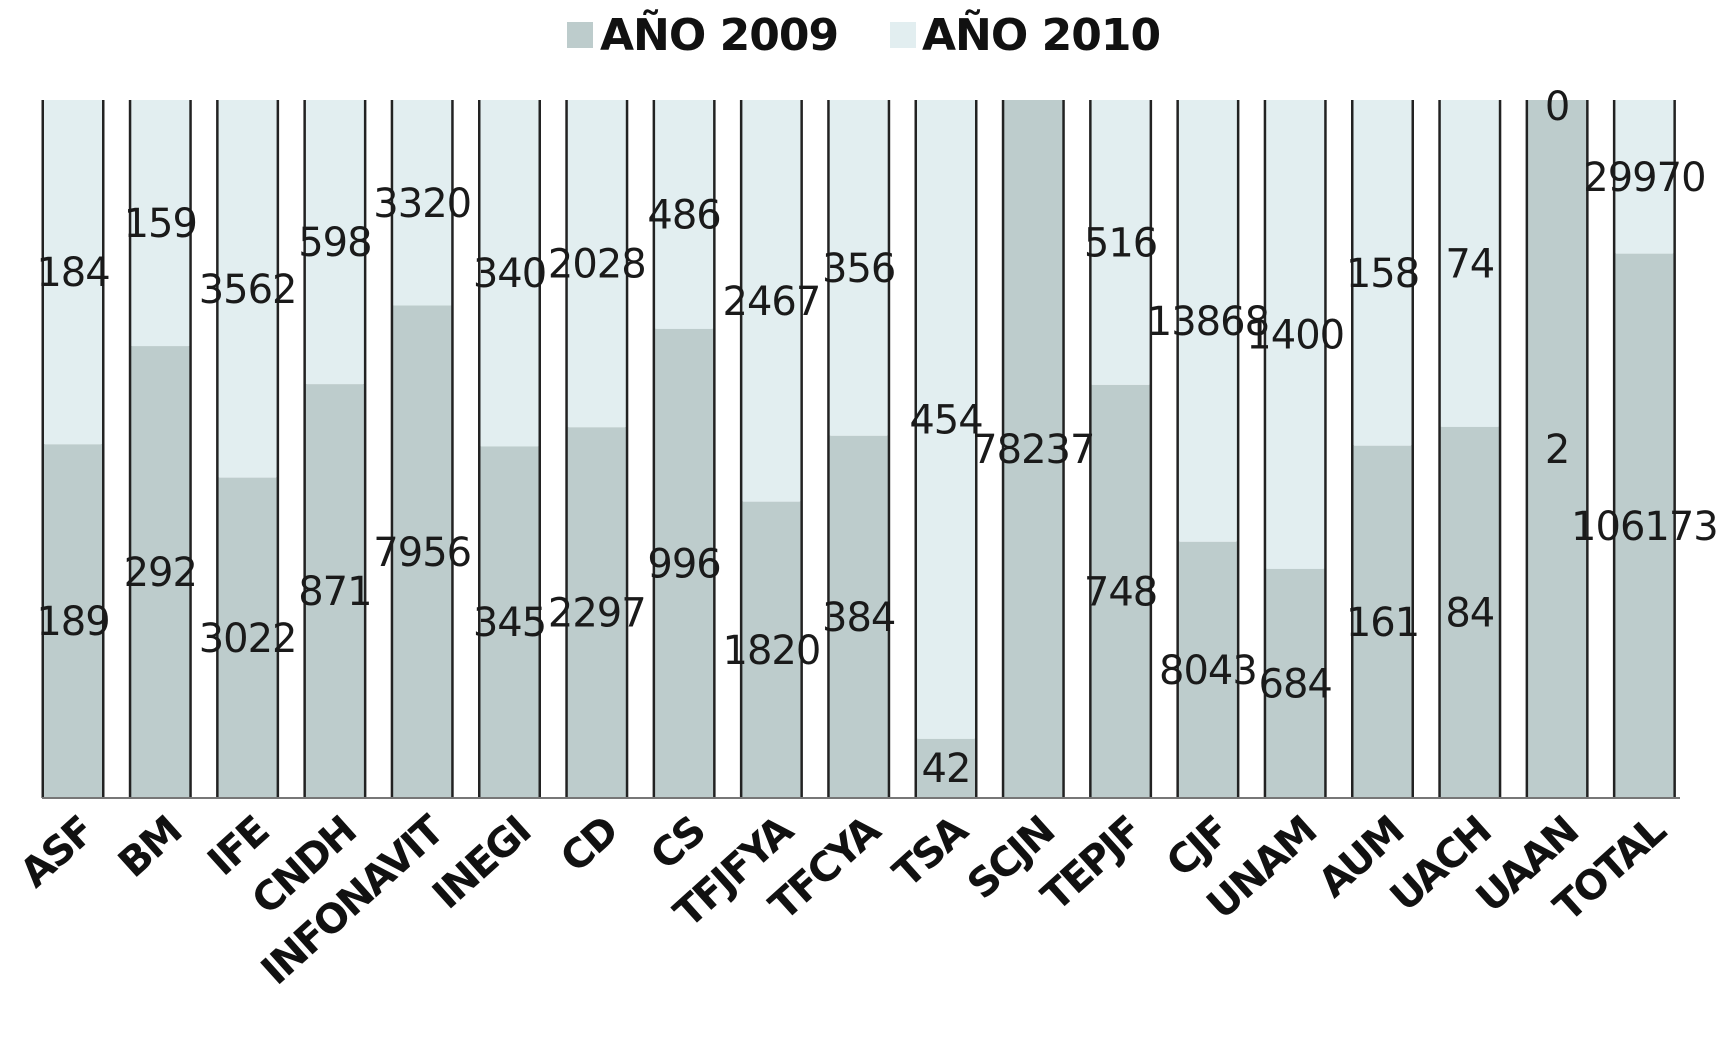 This screenshot has height=1053, width=1721. I want to click on value-label-2009-cs: 996, so click(683, 564).